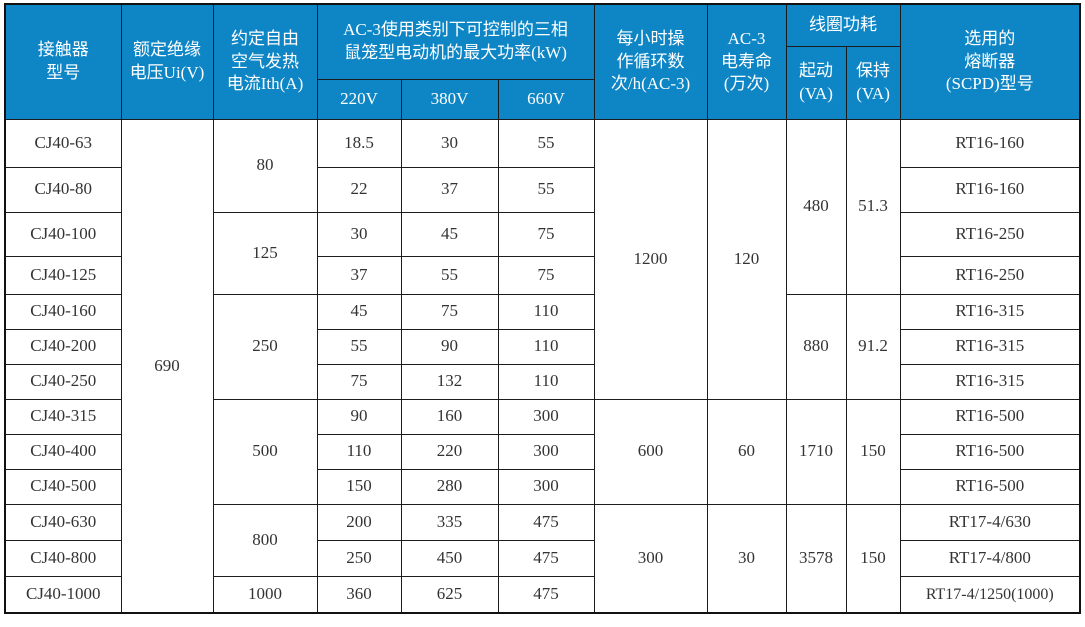  Describe the element at coordinates (63, 558) in the screenshot. I see `model-cell: CJ40-800` at that location.